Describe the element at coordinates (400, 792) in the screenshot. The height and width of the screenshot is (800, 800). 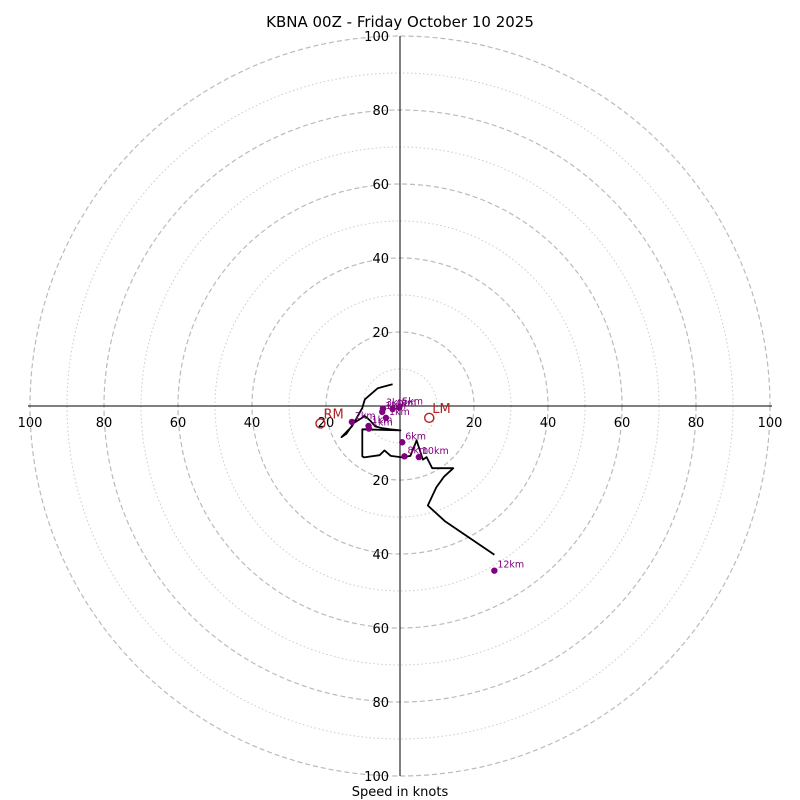
I see `x-axis-label: Speed in knots` at that location.